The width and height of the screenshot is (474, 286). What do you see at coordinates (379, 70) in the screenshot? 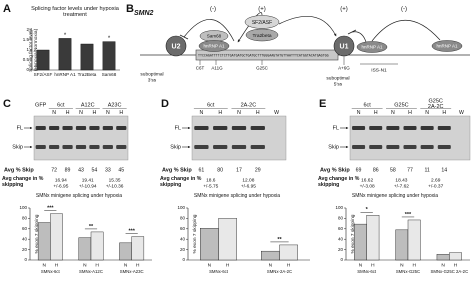
I see `element-label: ISS-N1` at bounding box center [379, 70].